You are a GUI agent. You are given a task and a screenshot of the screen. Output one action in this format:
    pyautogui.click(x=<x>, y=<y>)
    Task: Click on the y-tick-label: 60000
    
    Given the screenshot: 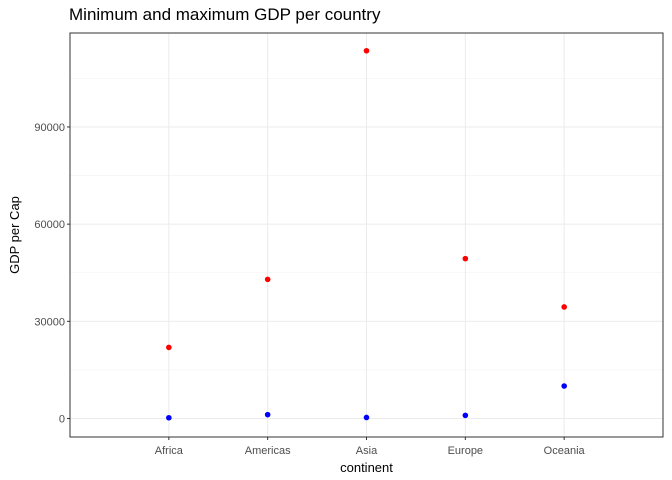 What is the action you would take?
    pyautogui.click(x=49, y=225)
    